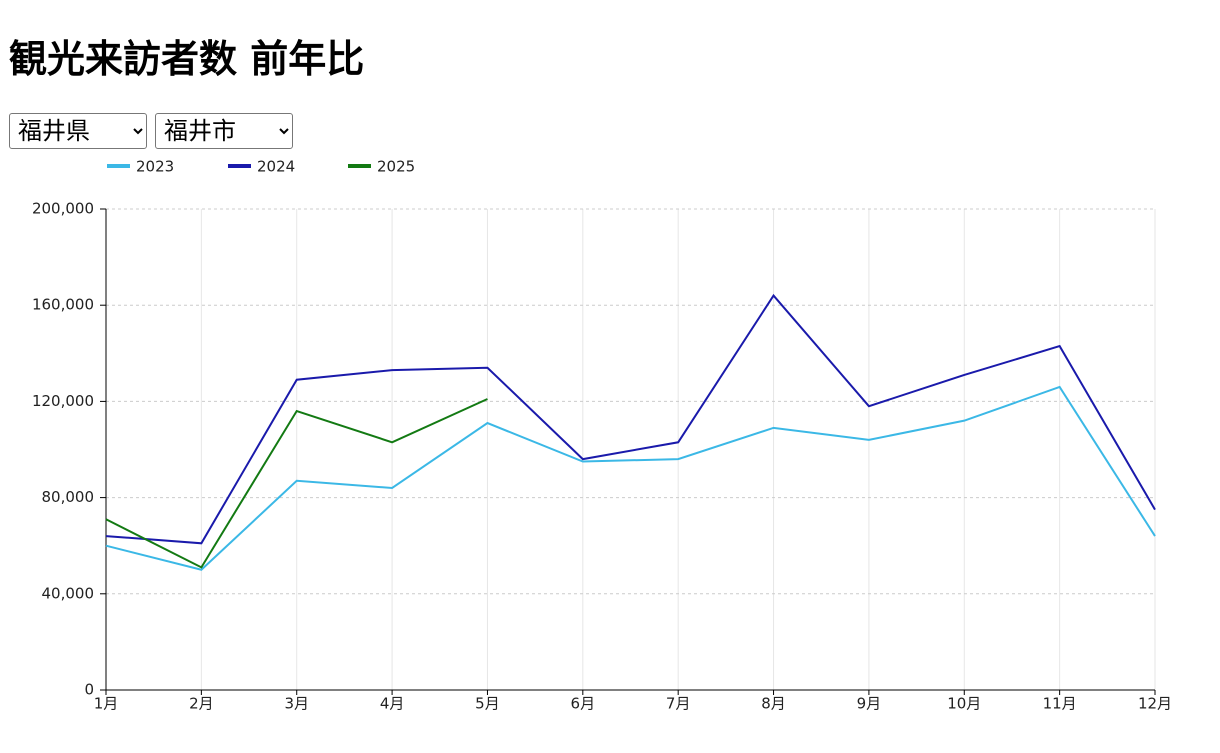 The image size is (1220, 753). What do you see at coordinates (869, 704) in the screenshot?
I see `x-tick-label: 9月` at bounding box center [869, 704].